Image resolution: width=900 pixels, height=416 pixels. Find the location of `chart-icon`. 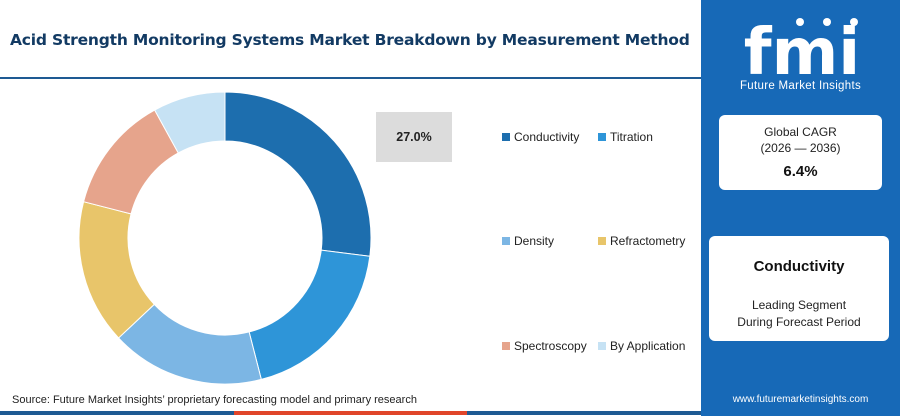

chart-icon is located at coordinates (854, 22).